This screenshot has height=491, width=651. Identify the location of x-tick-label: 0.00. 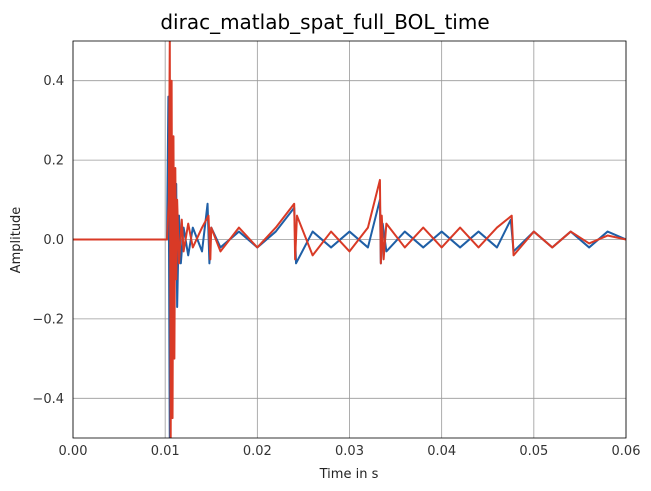
(73, 451).